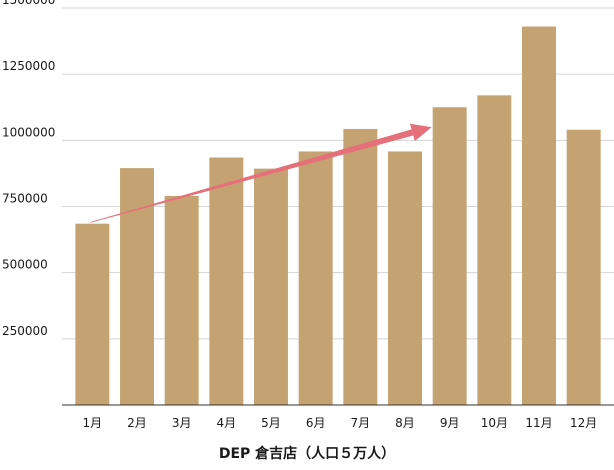 Image resolution: width=614 pixels, height=470 pixels. I want to click on x-tick-label: 1月, so click(93, 423).